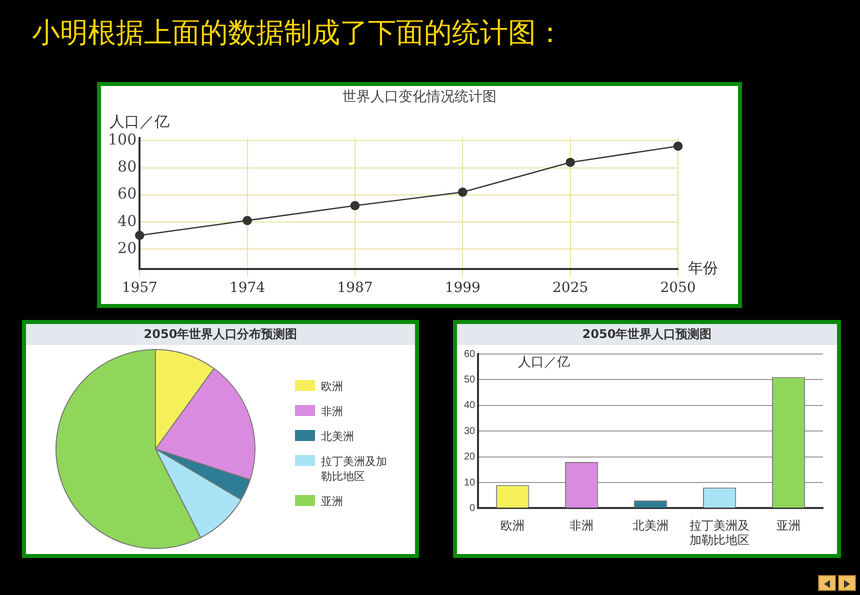 The height and width of the screenshot is (595, 860). What do you see at coordinates (678, 288) in the screenshot?
I see `x-tick-label: 2050` at bounding box center [678, 288].